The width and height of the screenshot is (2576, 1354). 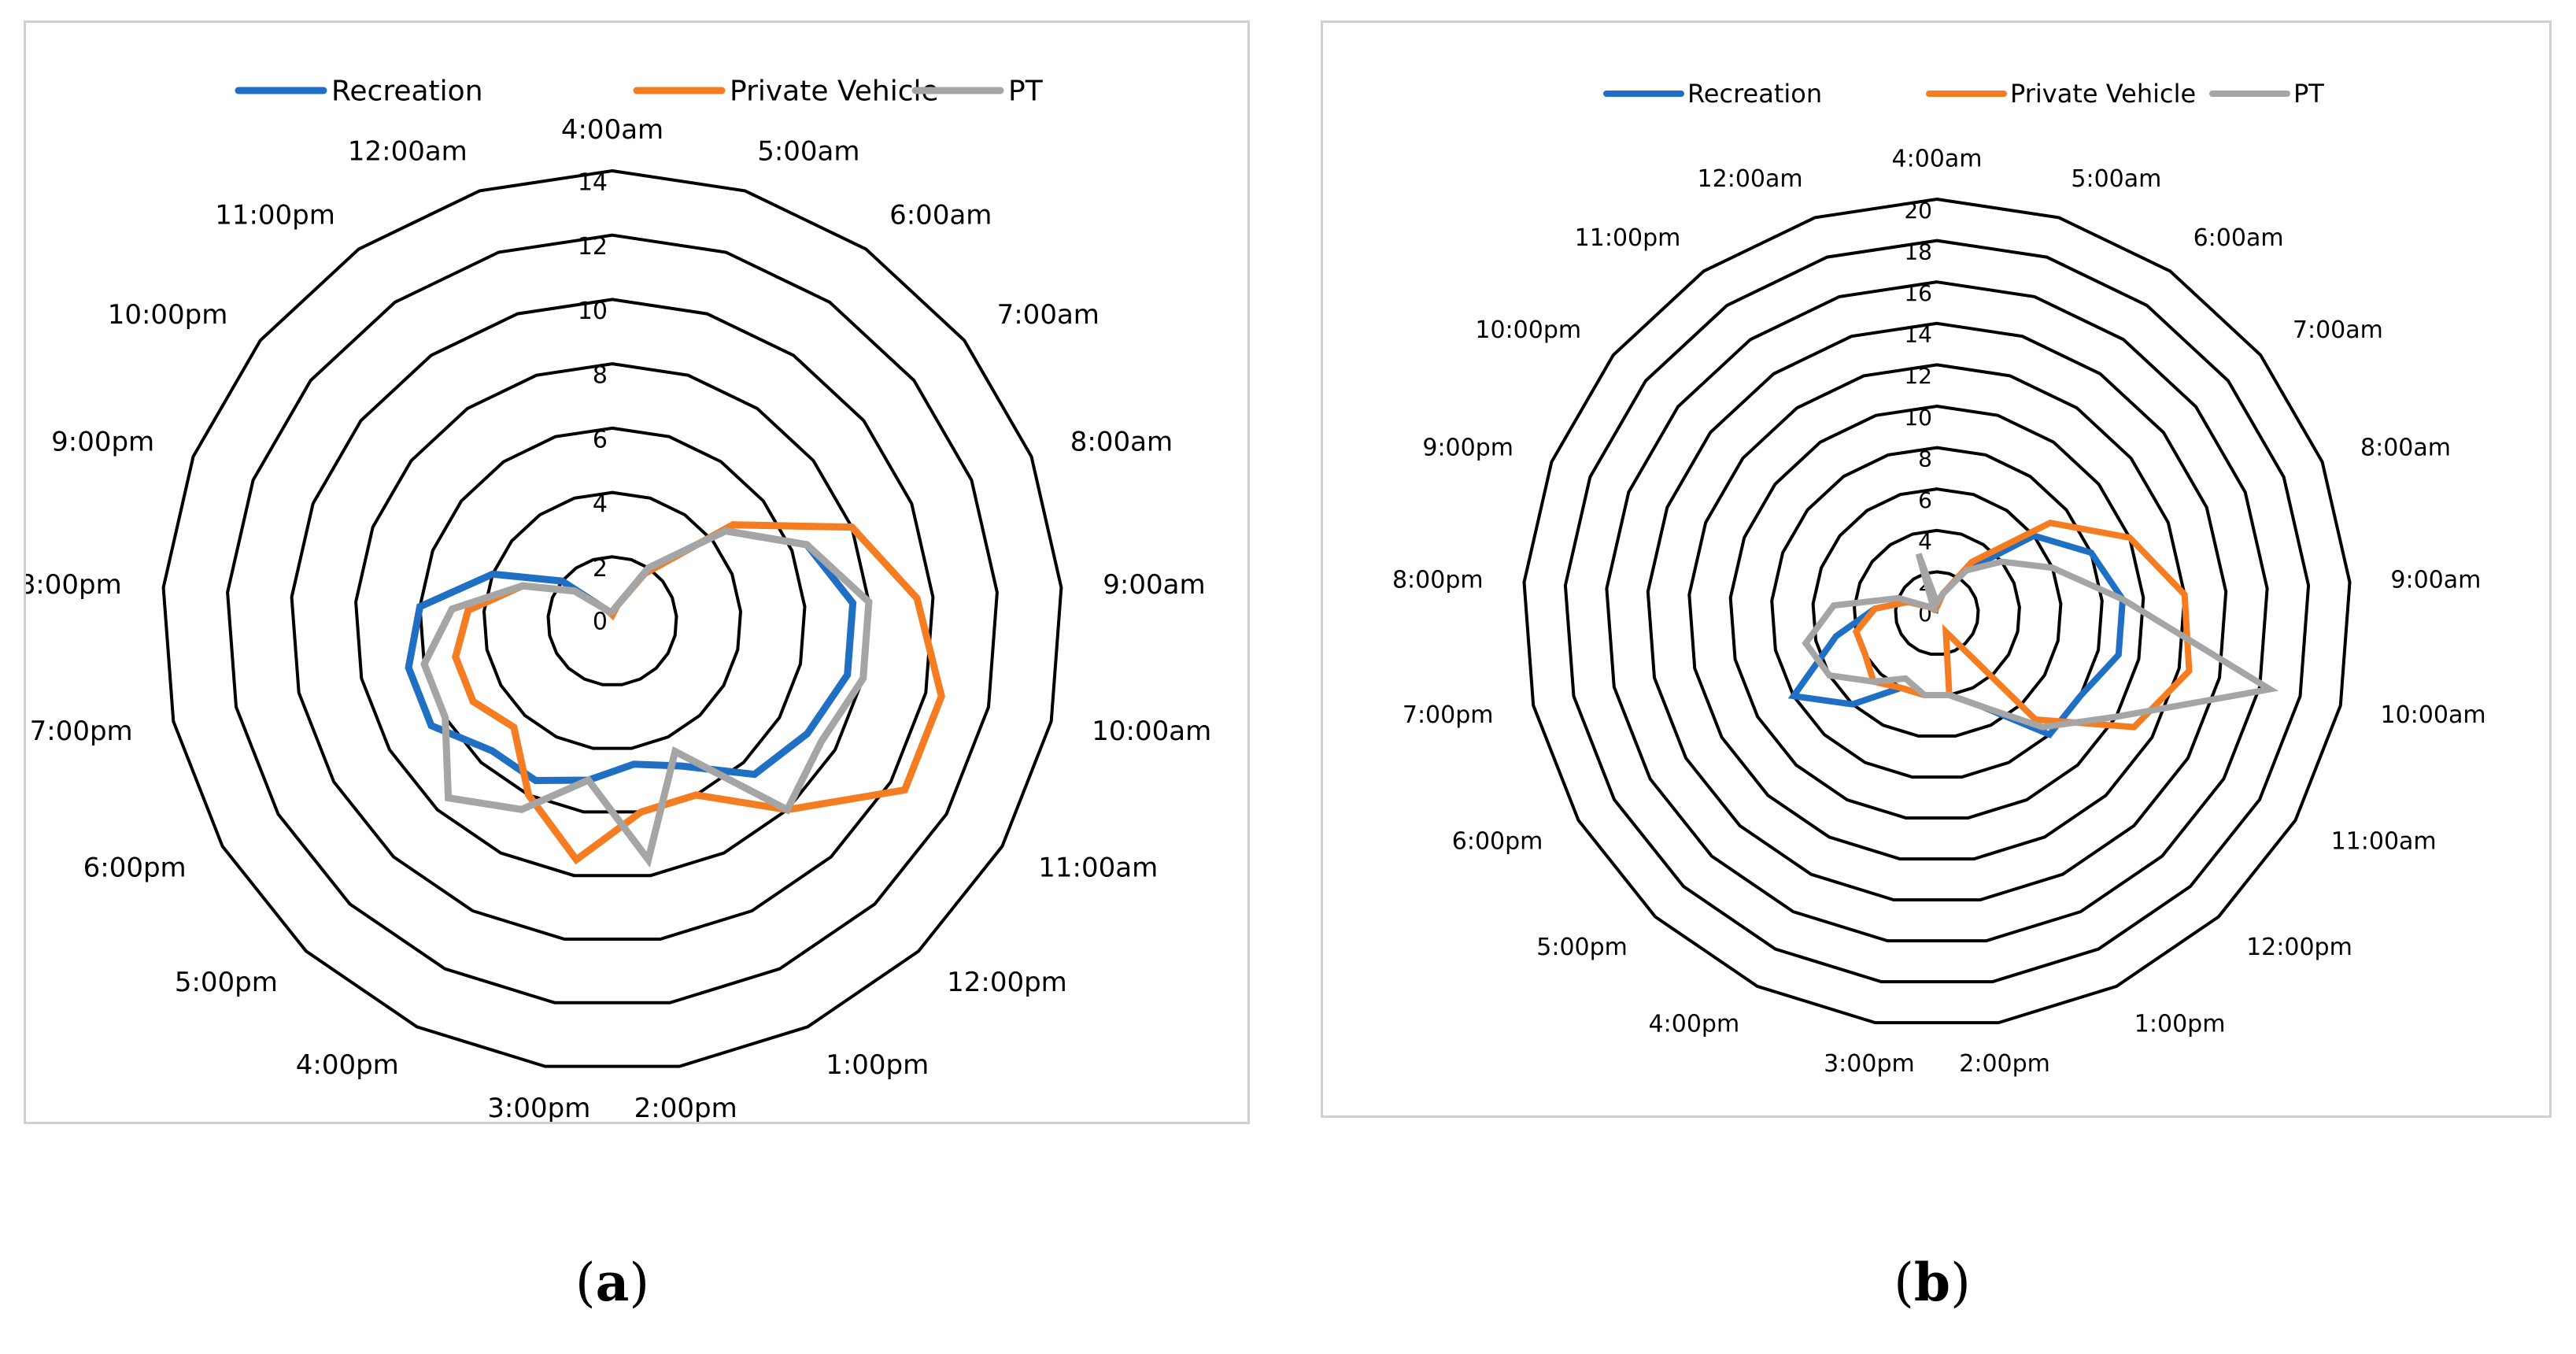 I want to click on radar-tick-label: 2, so click(x=600, y=569).